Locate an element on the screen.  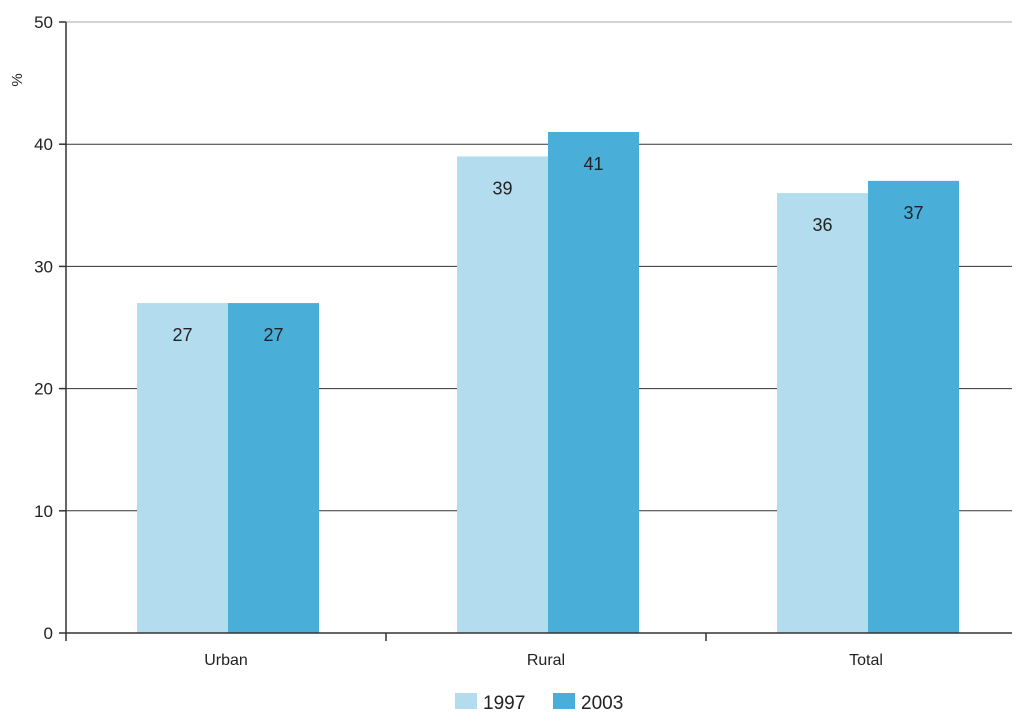
data-label-total-1997: 36 is located at coordinates (822, 225).